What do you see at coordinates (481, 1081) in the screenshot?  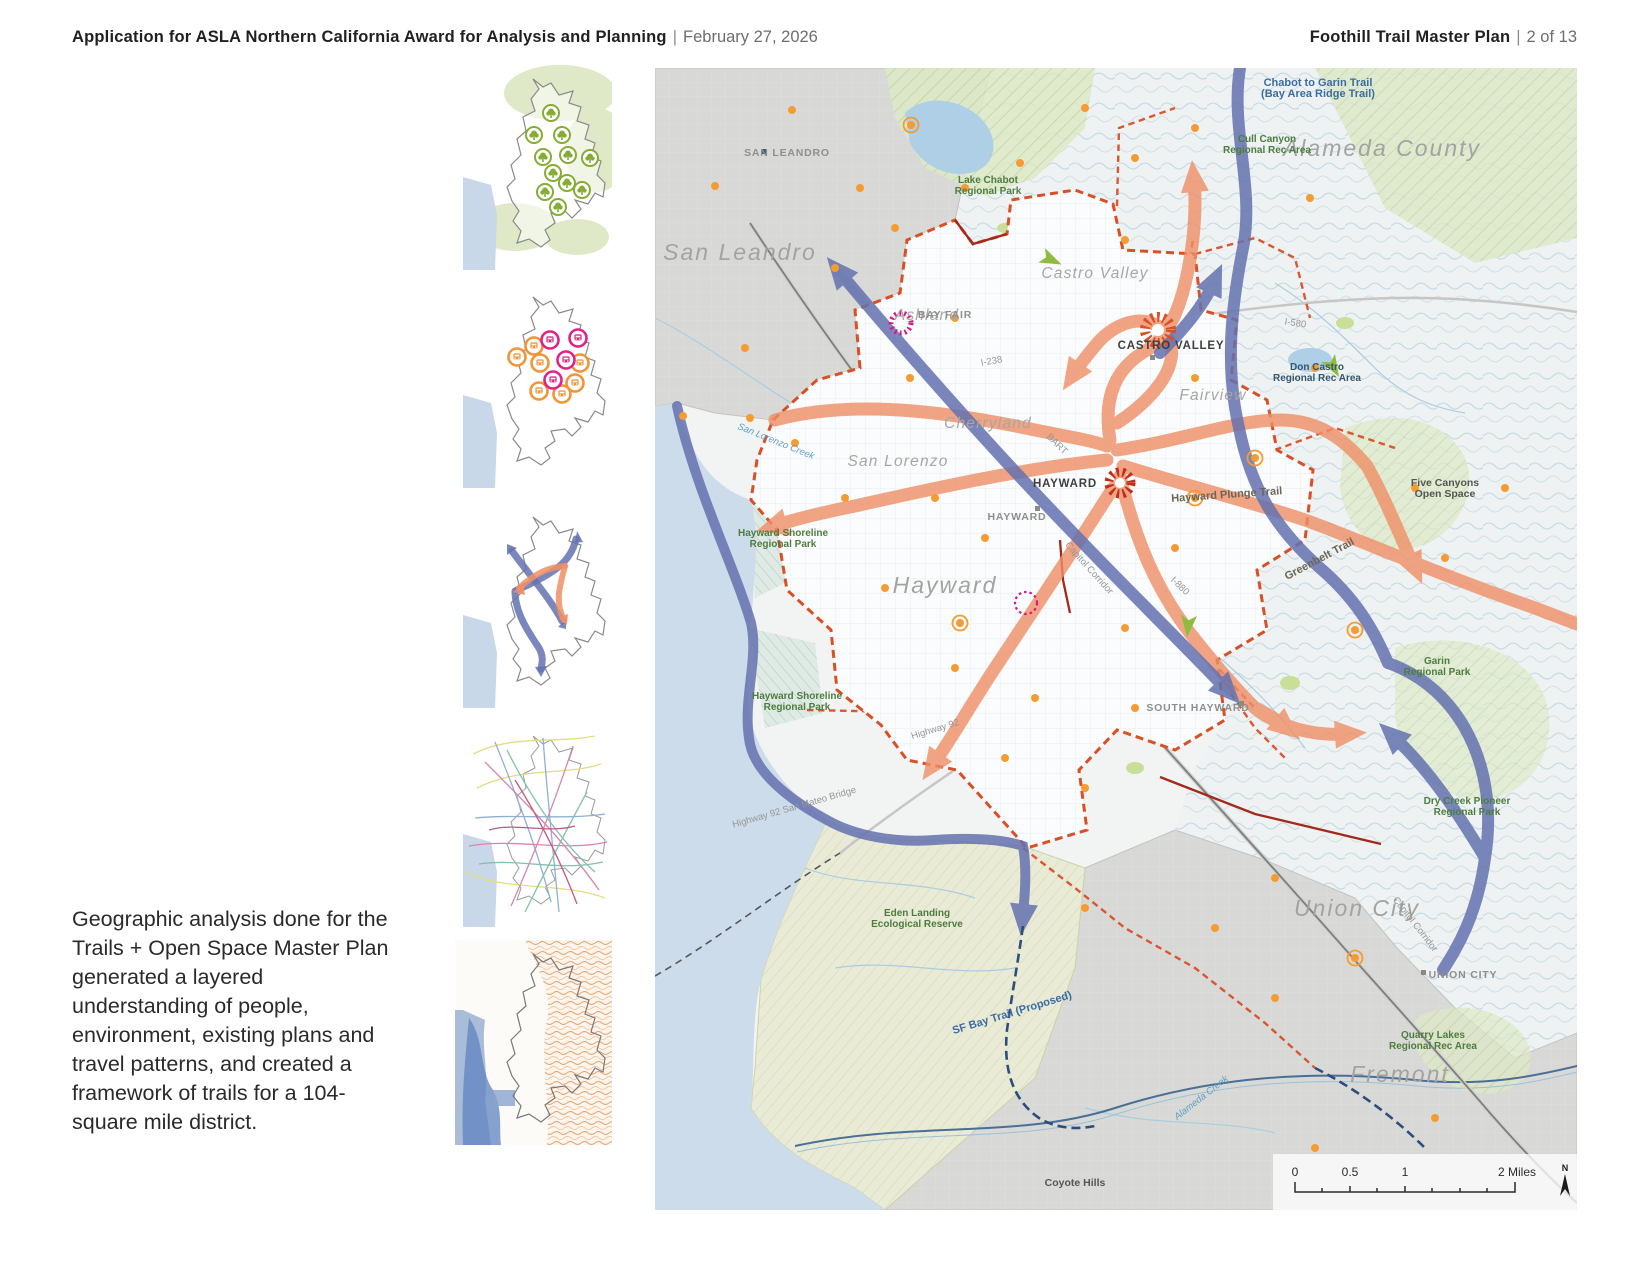 I see `flood-area` at bounding box center [481, 1081].